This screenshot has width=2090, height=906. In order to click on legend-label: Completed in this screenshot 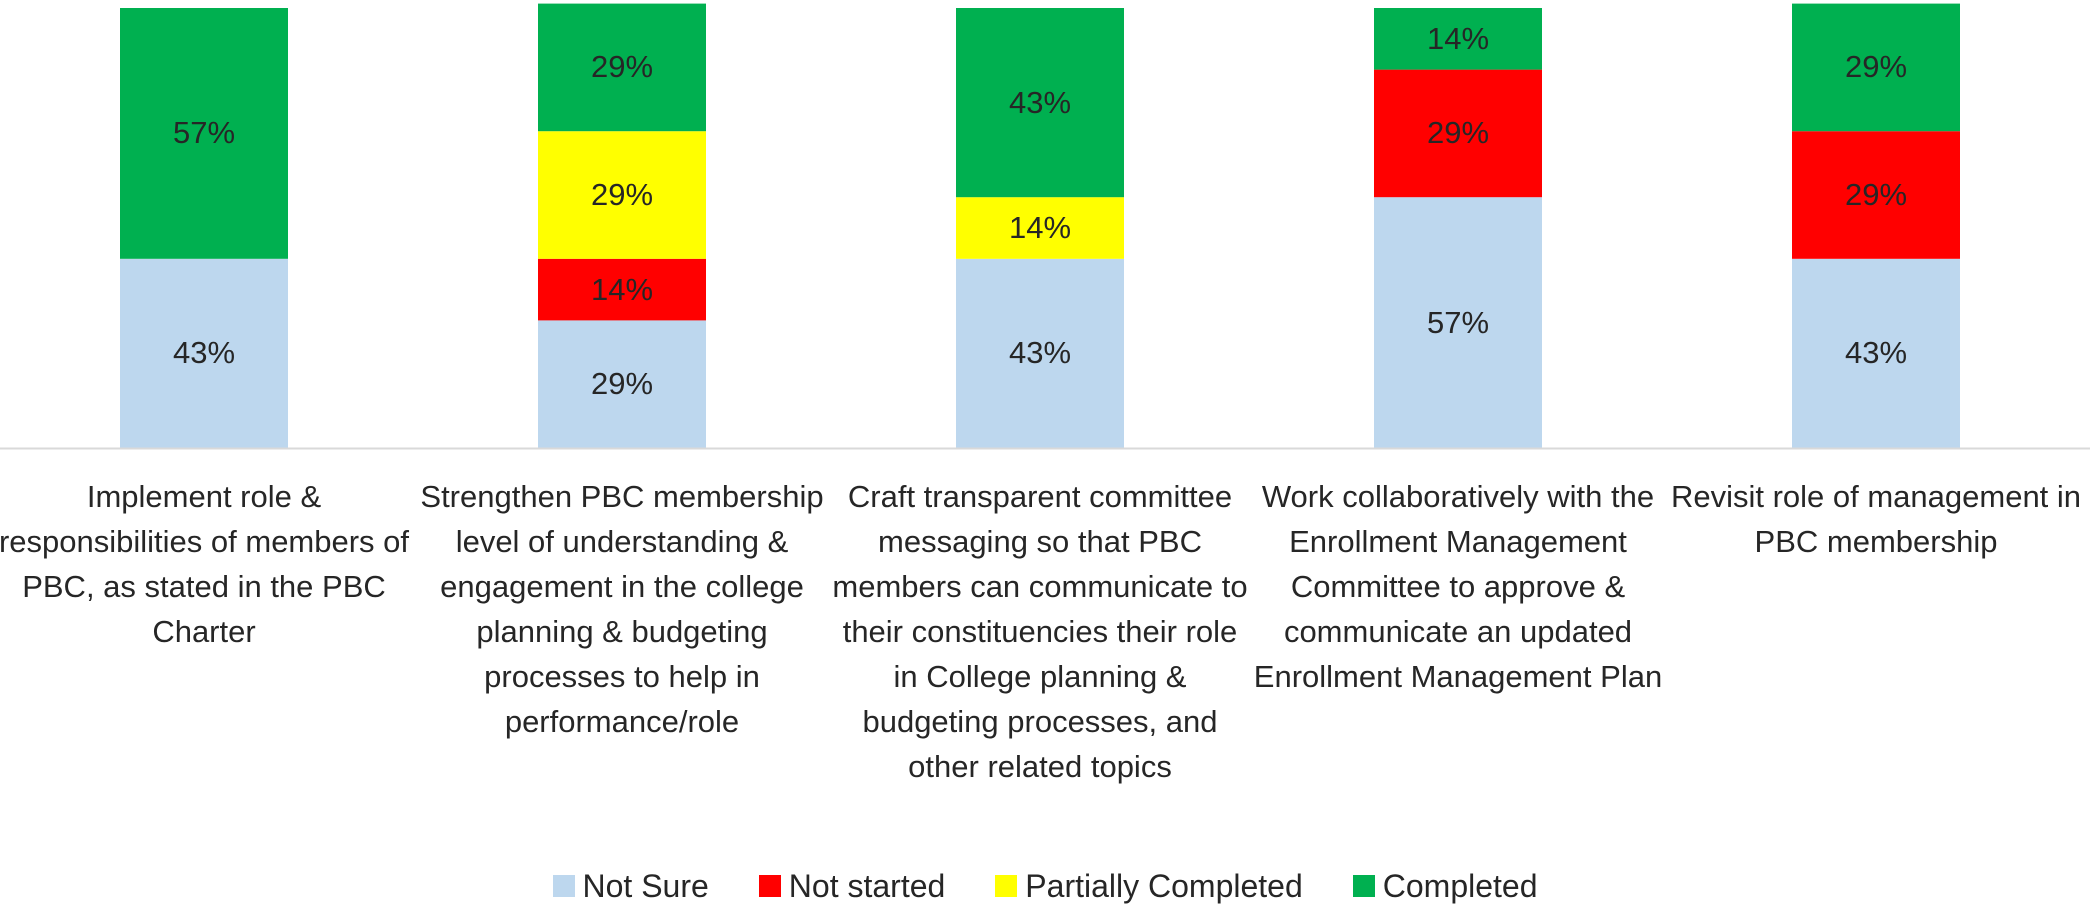, I will do `click(1460, 886)`.